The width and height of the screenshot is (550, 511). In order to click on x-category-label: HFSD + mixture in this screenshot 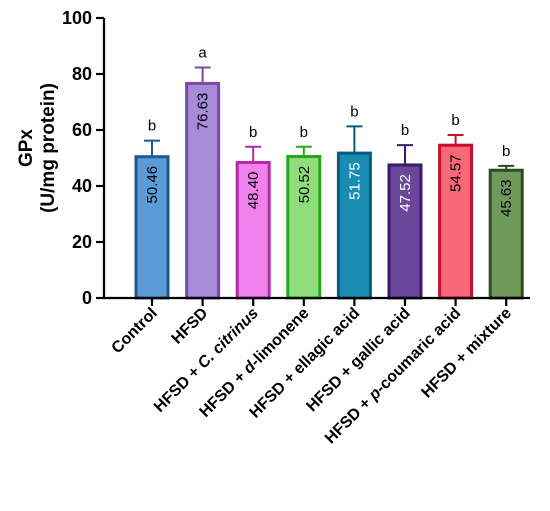, I will do `click(466, 353)`.